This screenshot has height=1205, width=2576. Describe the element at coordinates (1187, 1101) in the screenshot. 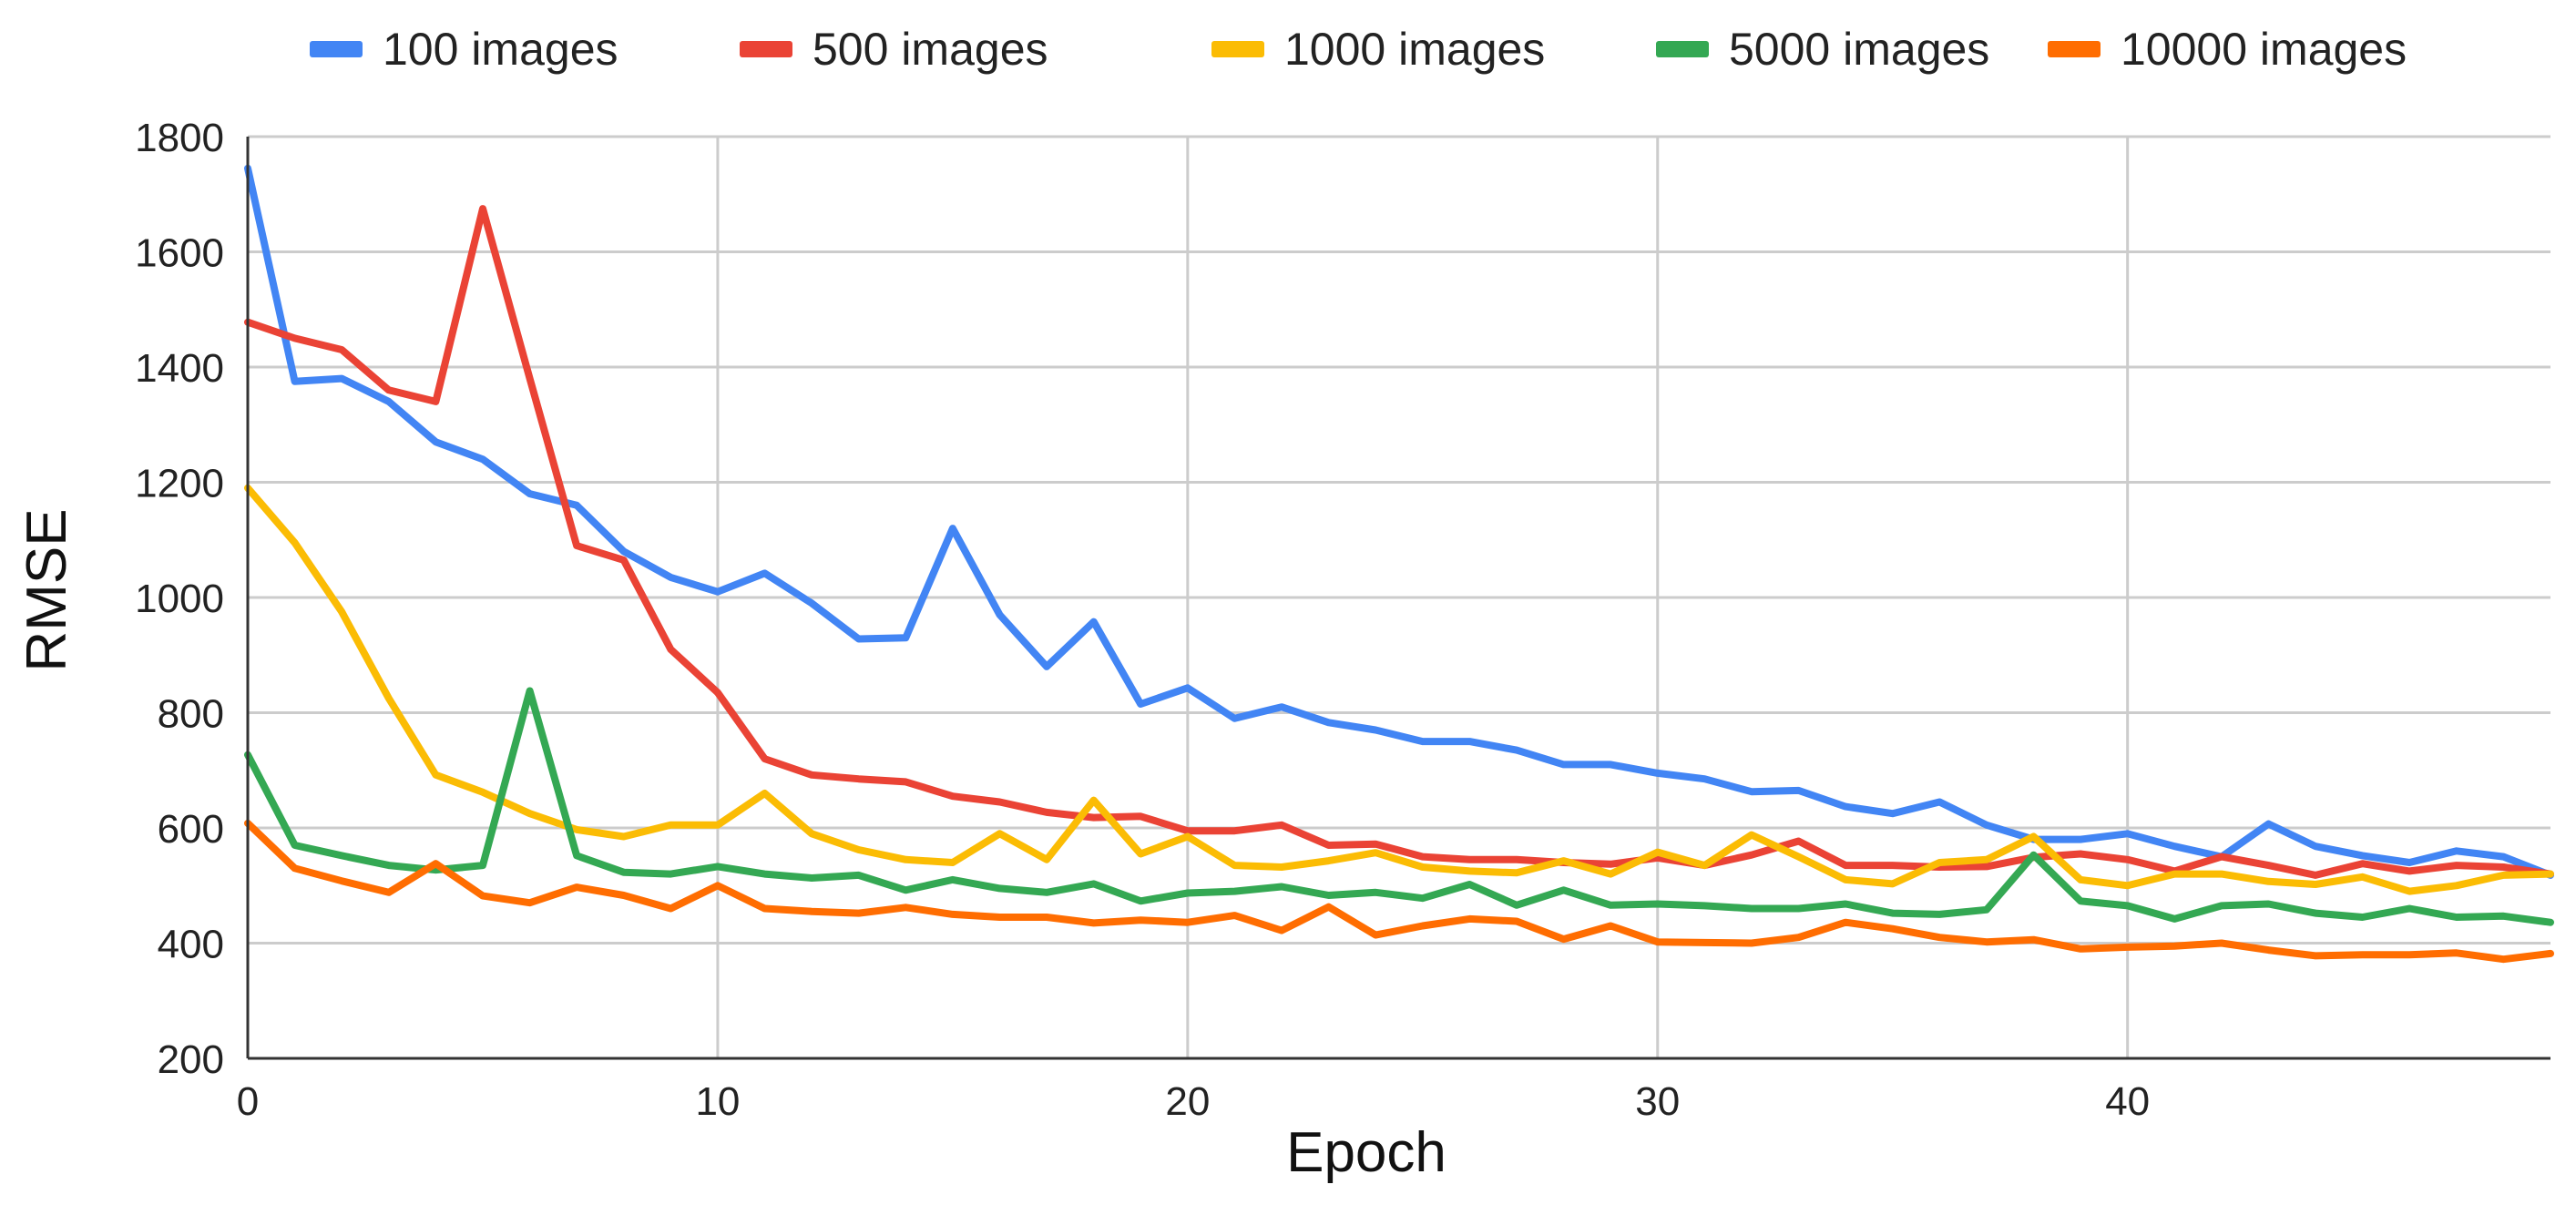

I see `x-tick-label: 20` at that location.